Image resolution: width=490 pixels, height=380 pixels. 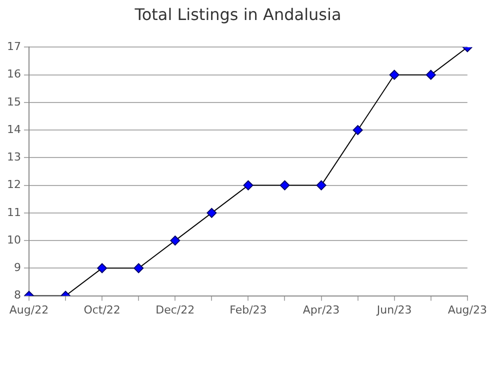 I want to click on chart-title: Total Listings in Andalusia, so click(x=238, y=14).